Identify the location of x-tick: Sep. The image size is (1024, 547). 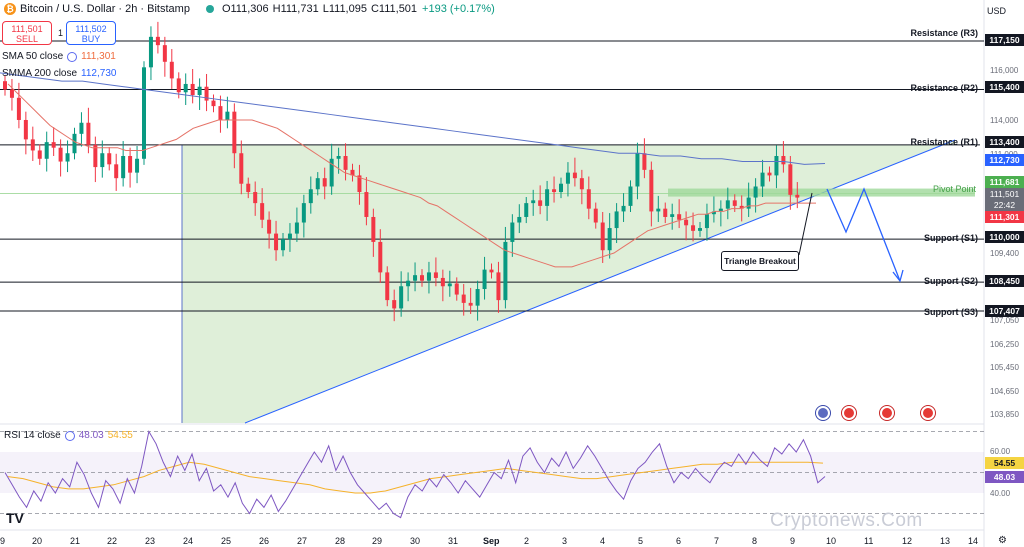
(491, 541).